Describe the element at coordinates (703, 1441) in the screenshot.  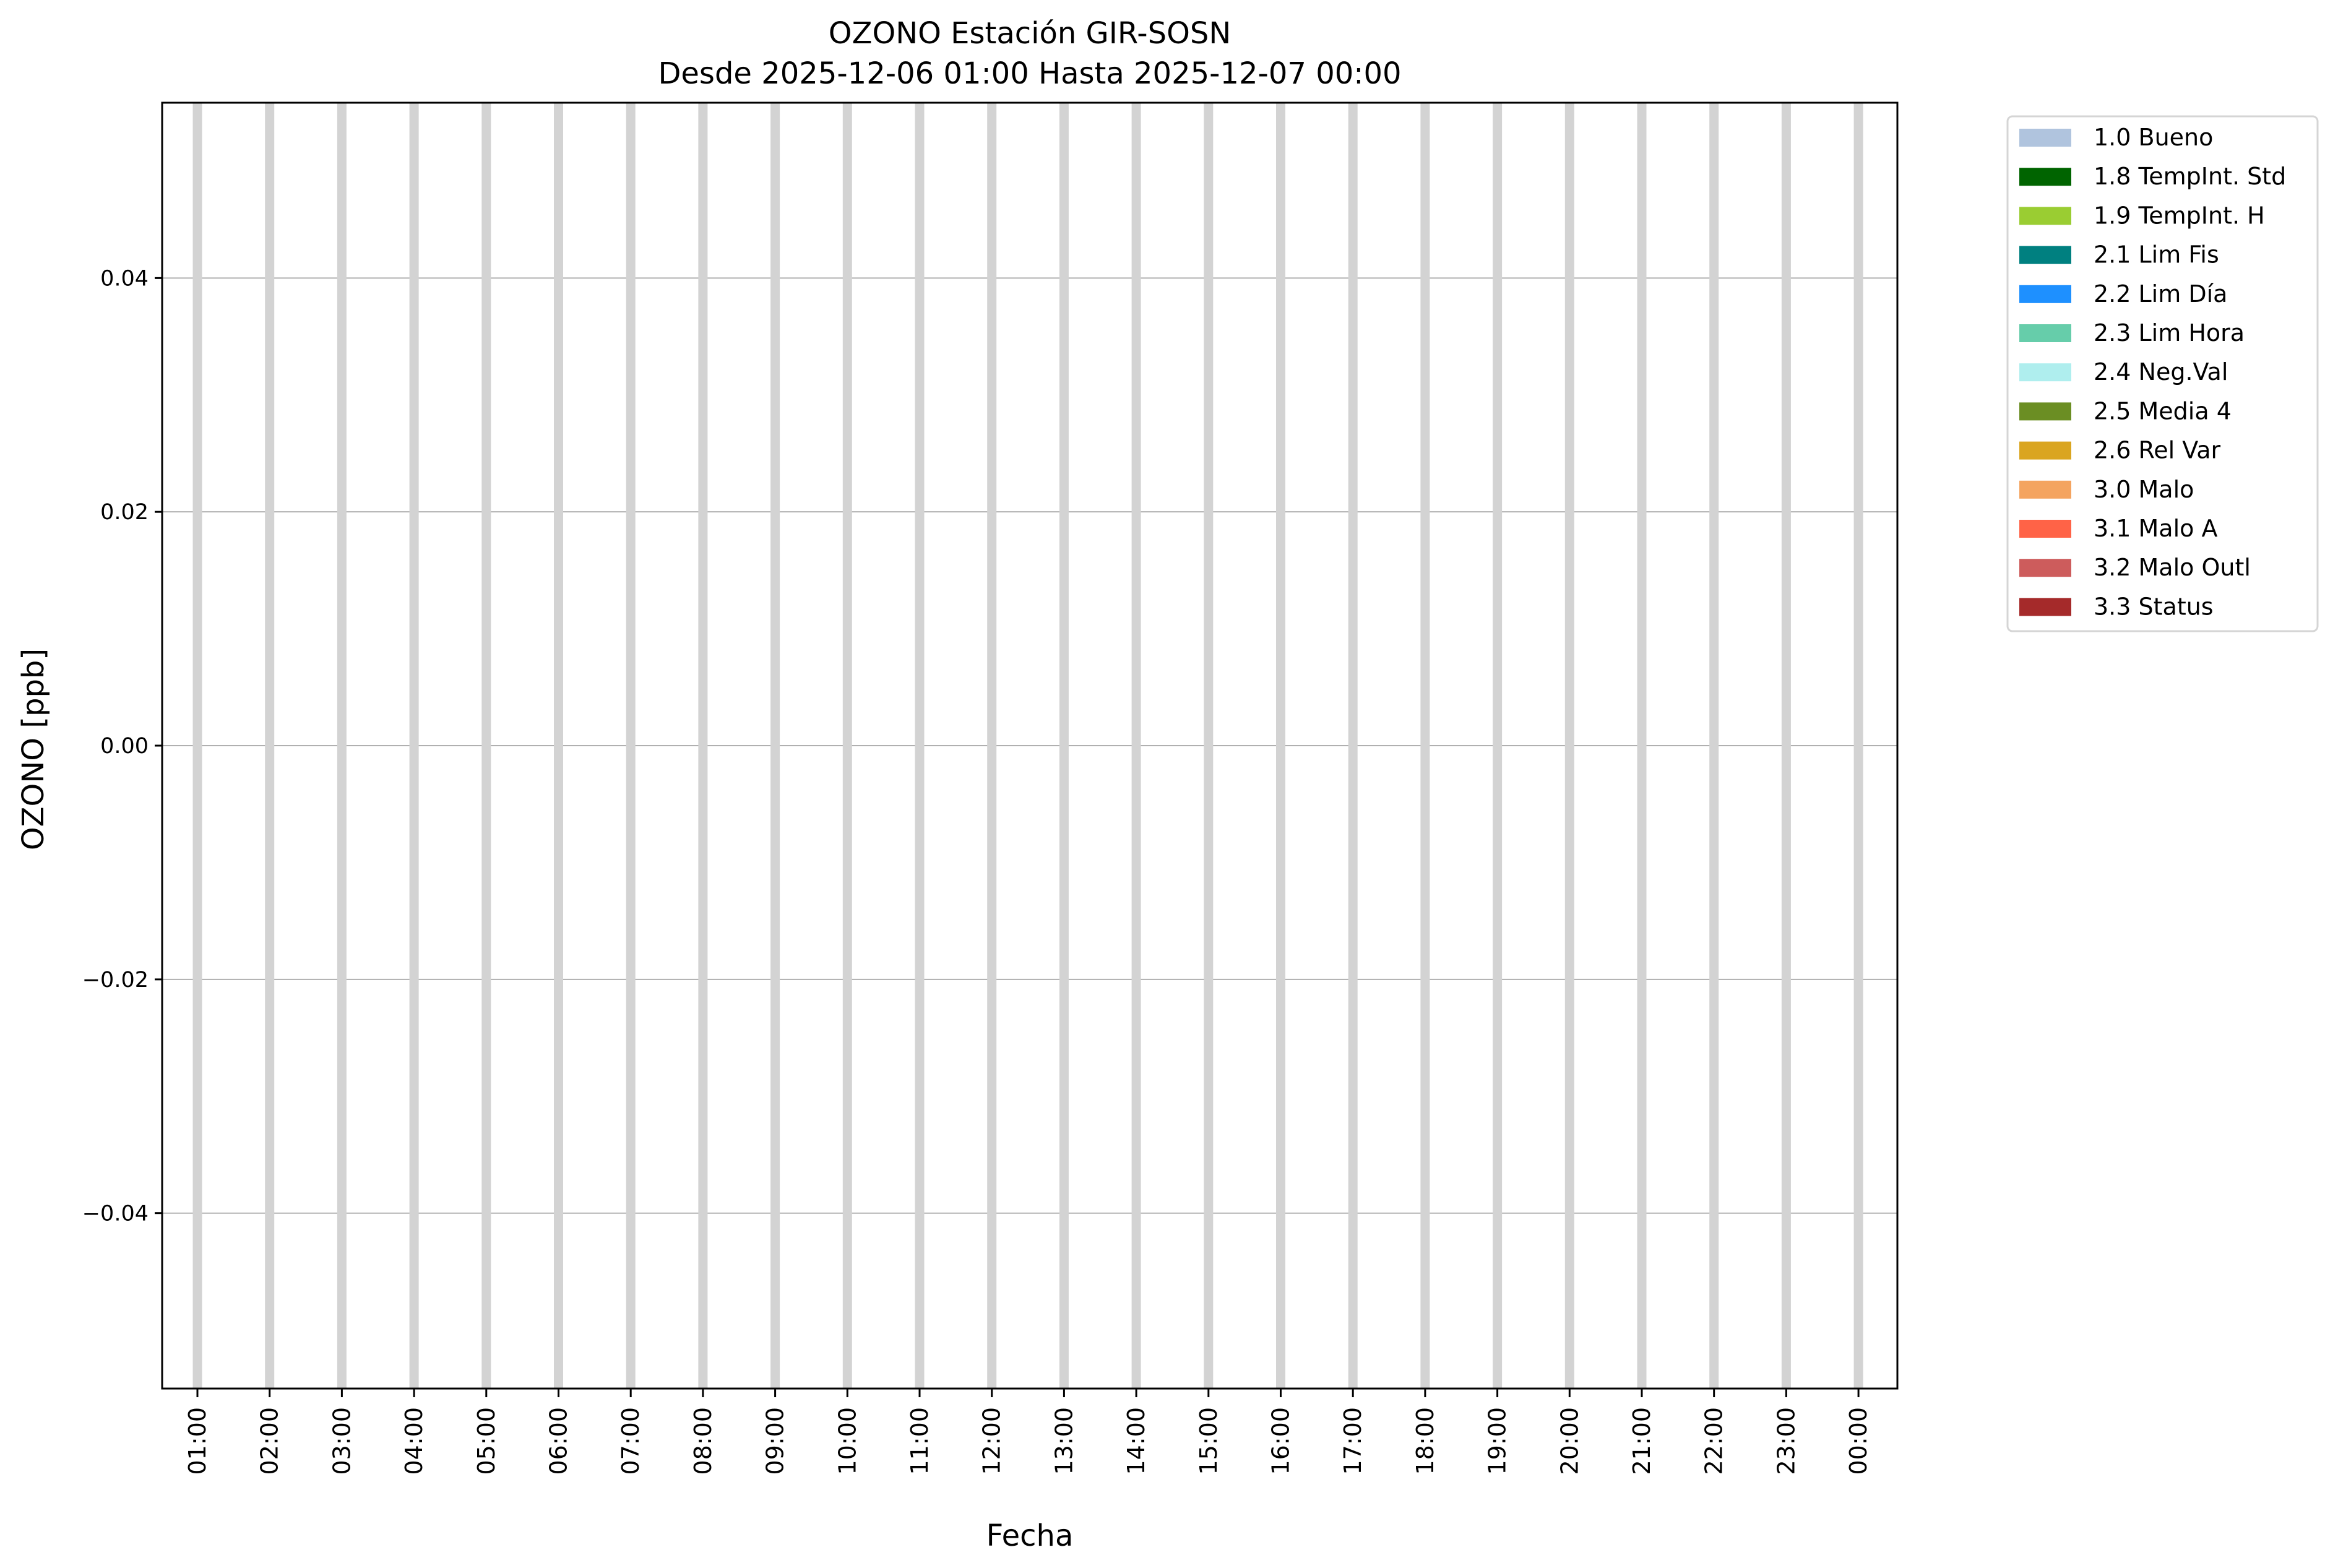
I see `x-tick-label: 08:00` at that location.